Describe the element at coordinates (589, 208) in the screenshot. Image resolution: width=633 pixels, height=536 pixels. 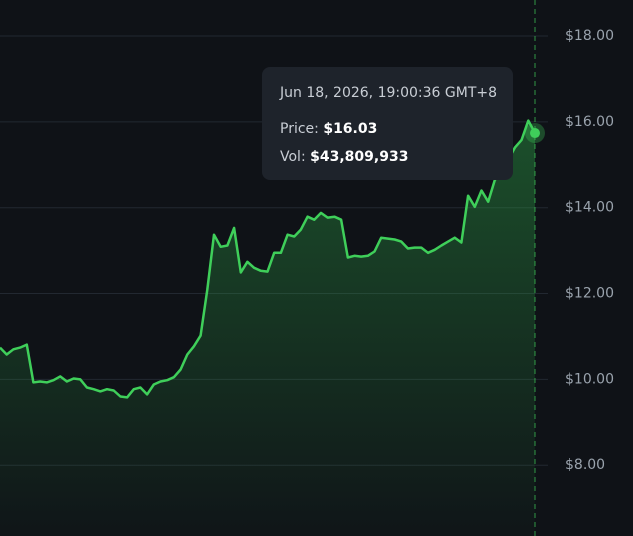
I see `y-tick-label: $14.00` at that location.